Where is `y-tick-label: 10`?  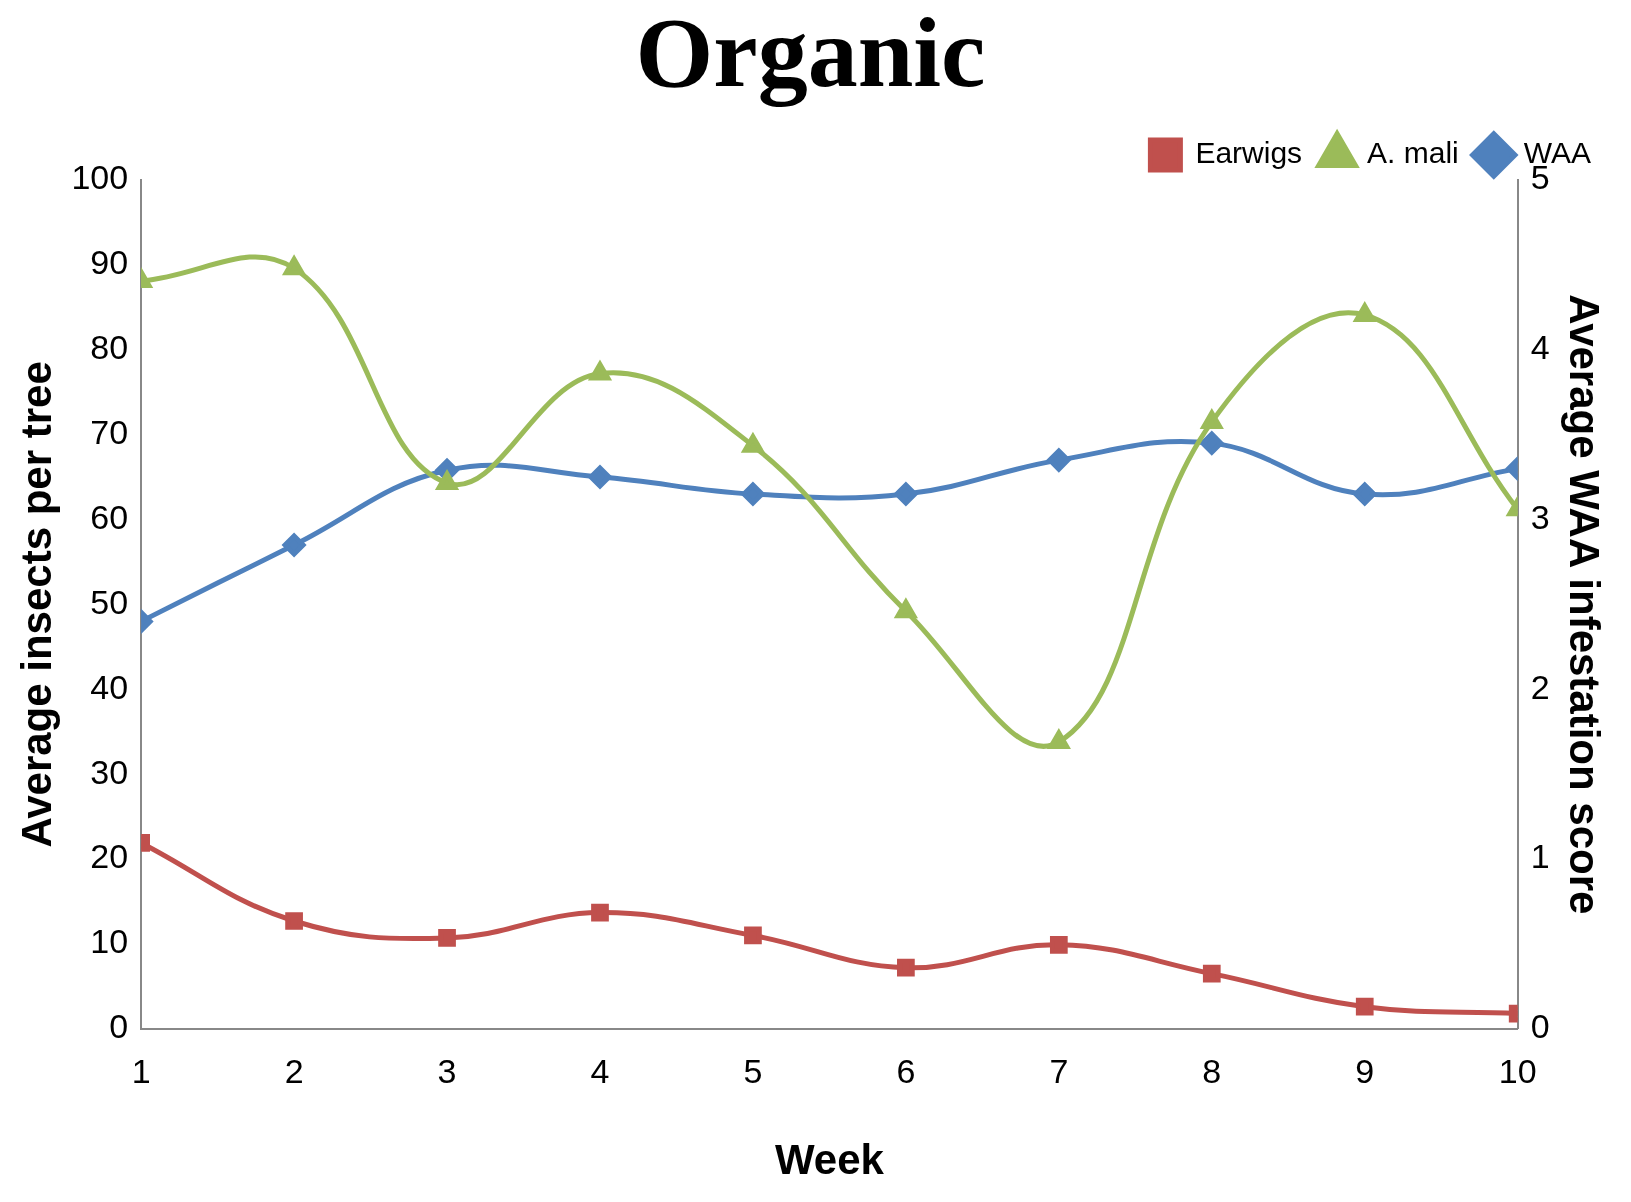
y-tick-label: 10 is located at coordinates (109, 941).